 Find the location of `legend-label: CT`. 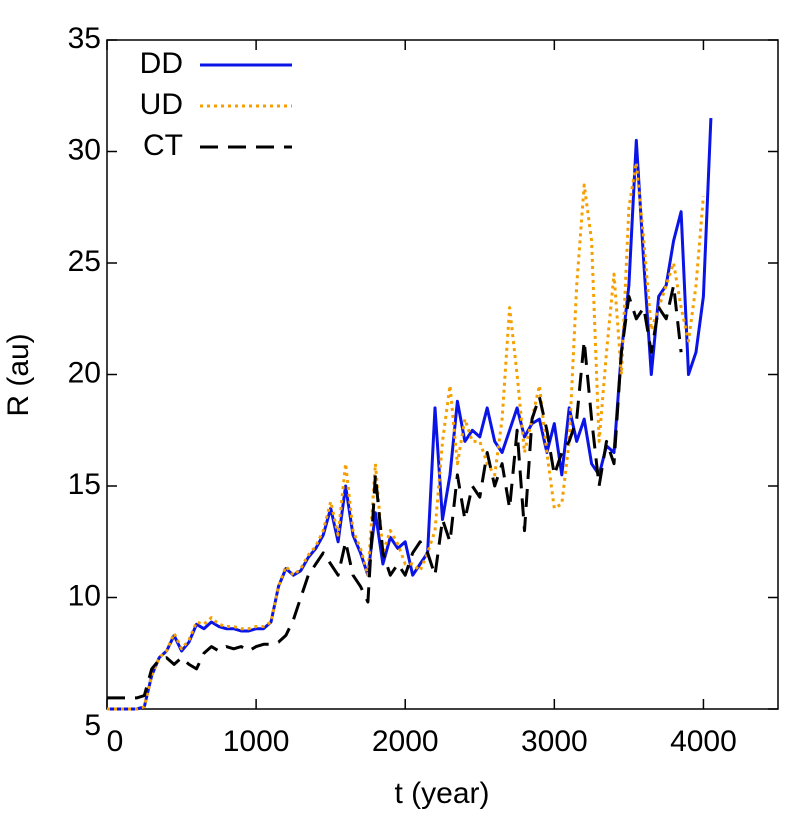

legend-label: CT is located at coordinates (163, 145).